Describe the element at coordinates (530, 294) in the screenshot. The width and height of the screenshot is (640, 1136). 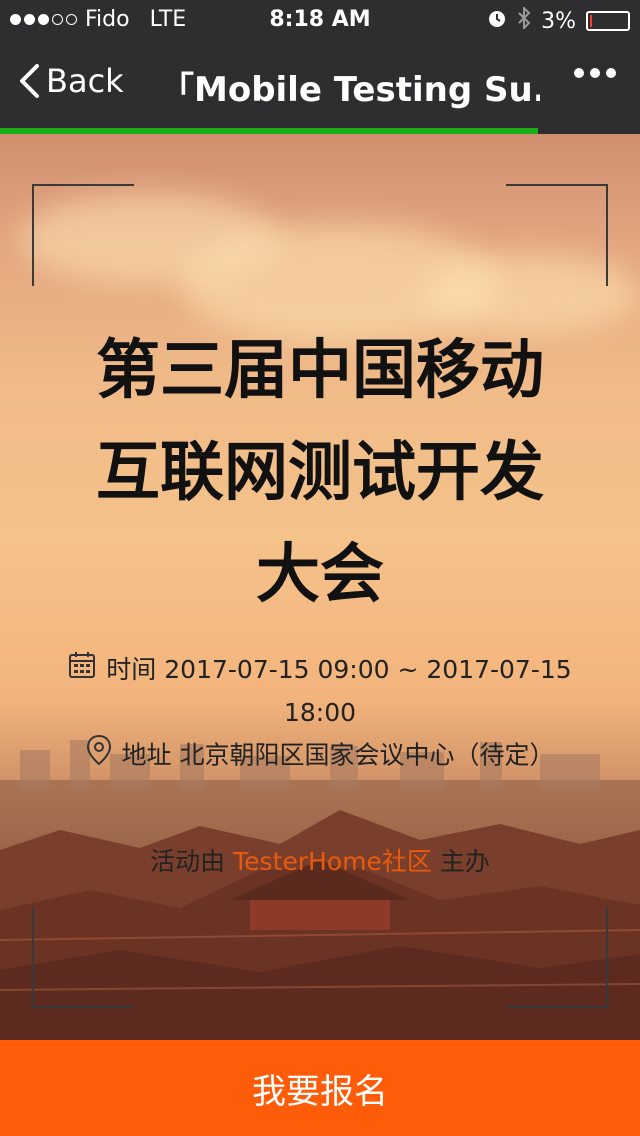
I see `cloud-decoration` at that location.